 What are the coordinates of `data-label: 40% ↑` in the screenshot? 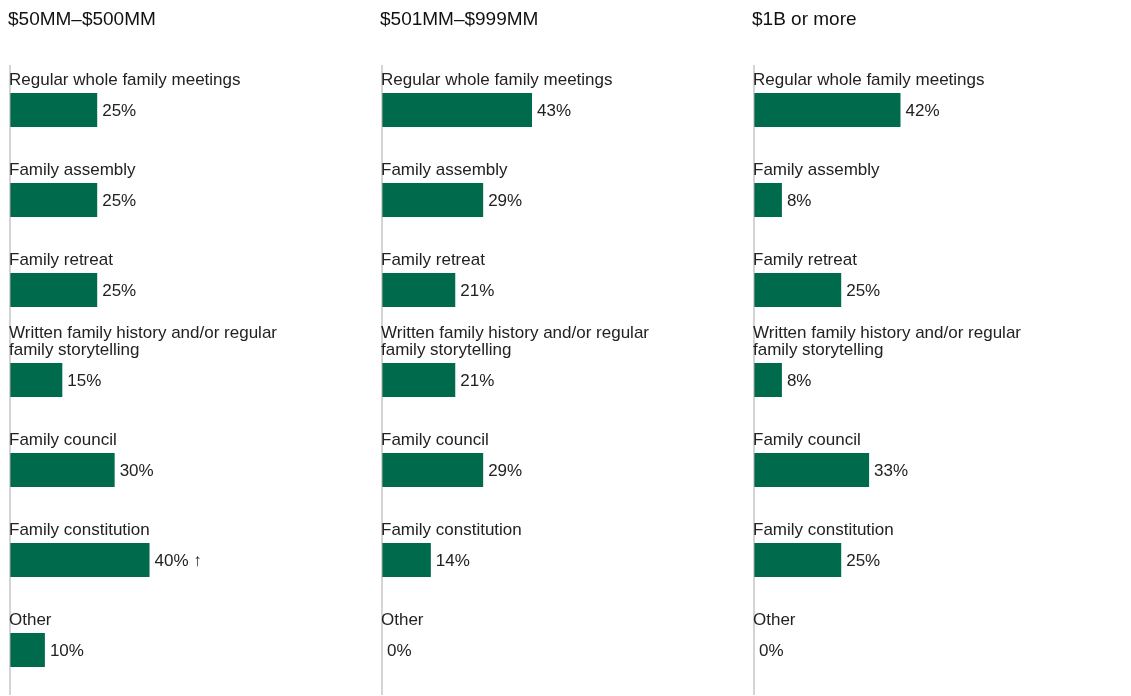 It's located at (178, 560).